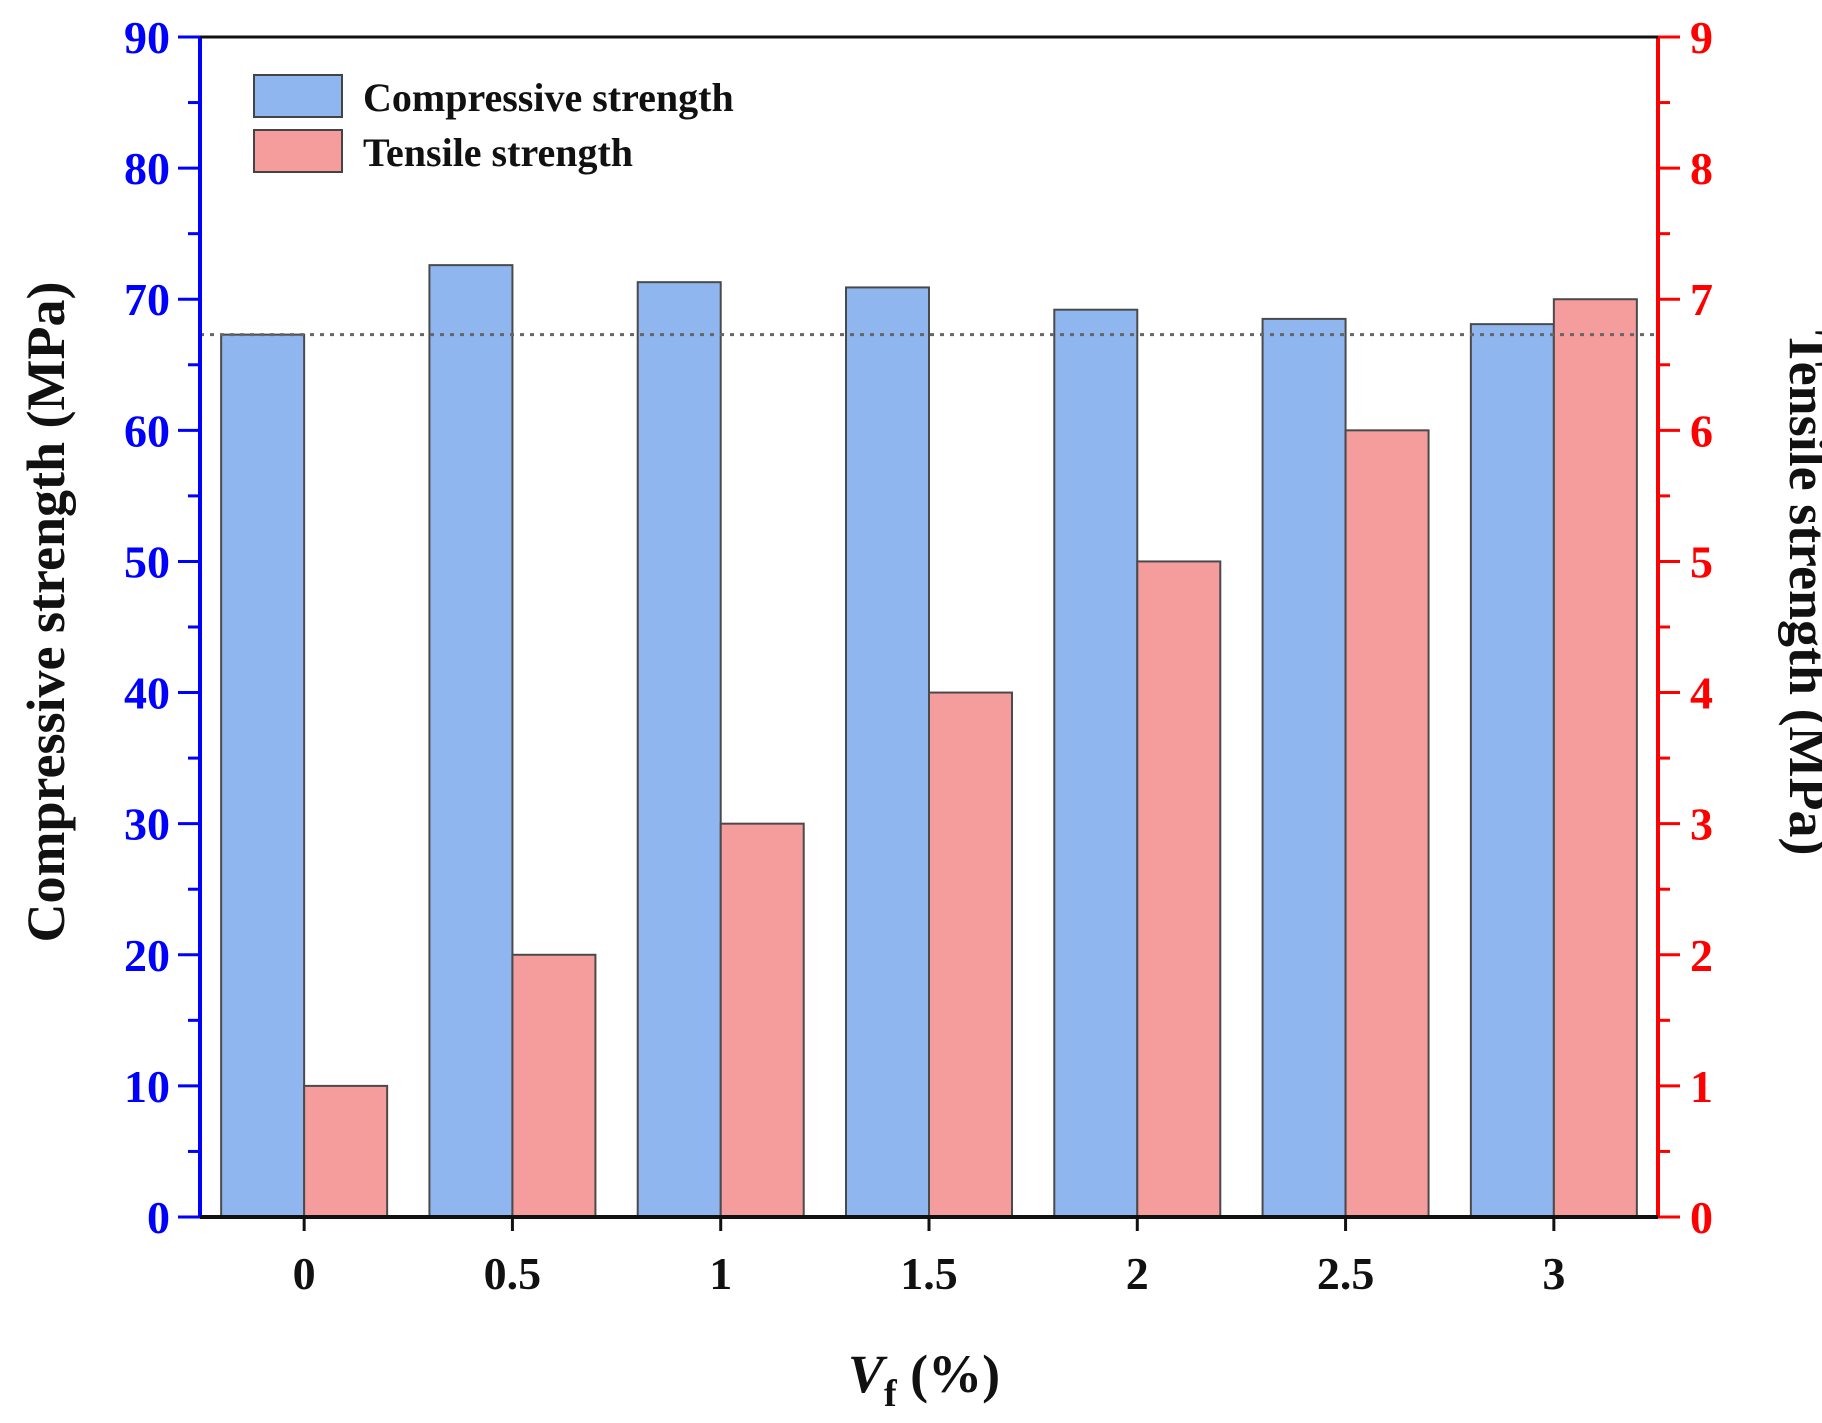  Describe the element at coordinates (298, 96) in the screenshot. I see `legend-swatch-compressive` at that location.